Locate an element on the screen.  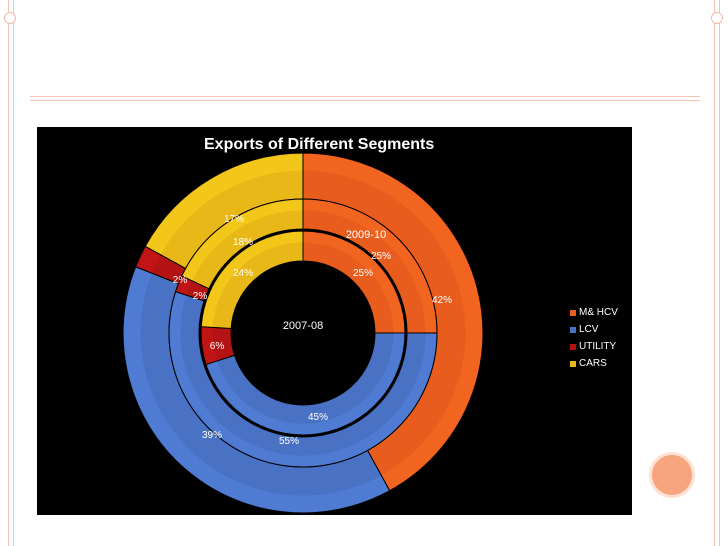
slide-top-rule is located at coordinates (365, 96).